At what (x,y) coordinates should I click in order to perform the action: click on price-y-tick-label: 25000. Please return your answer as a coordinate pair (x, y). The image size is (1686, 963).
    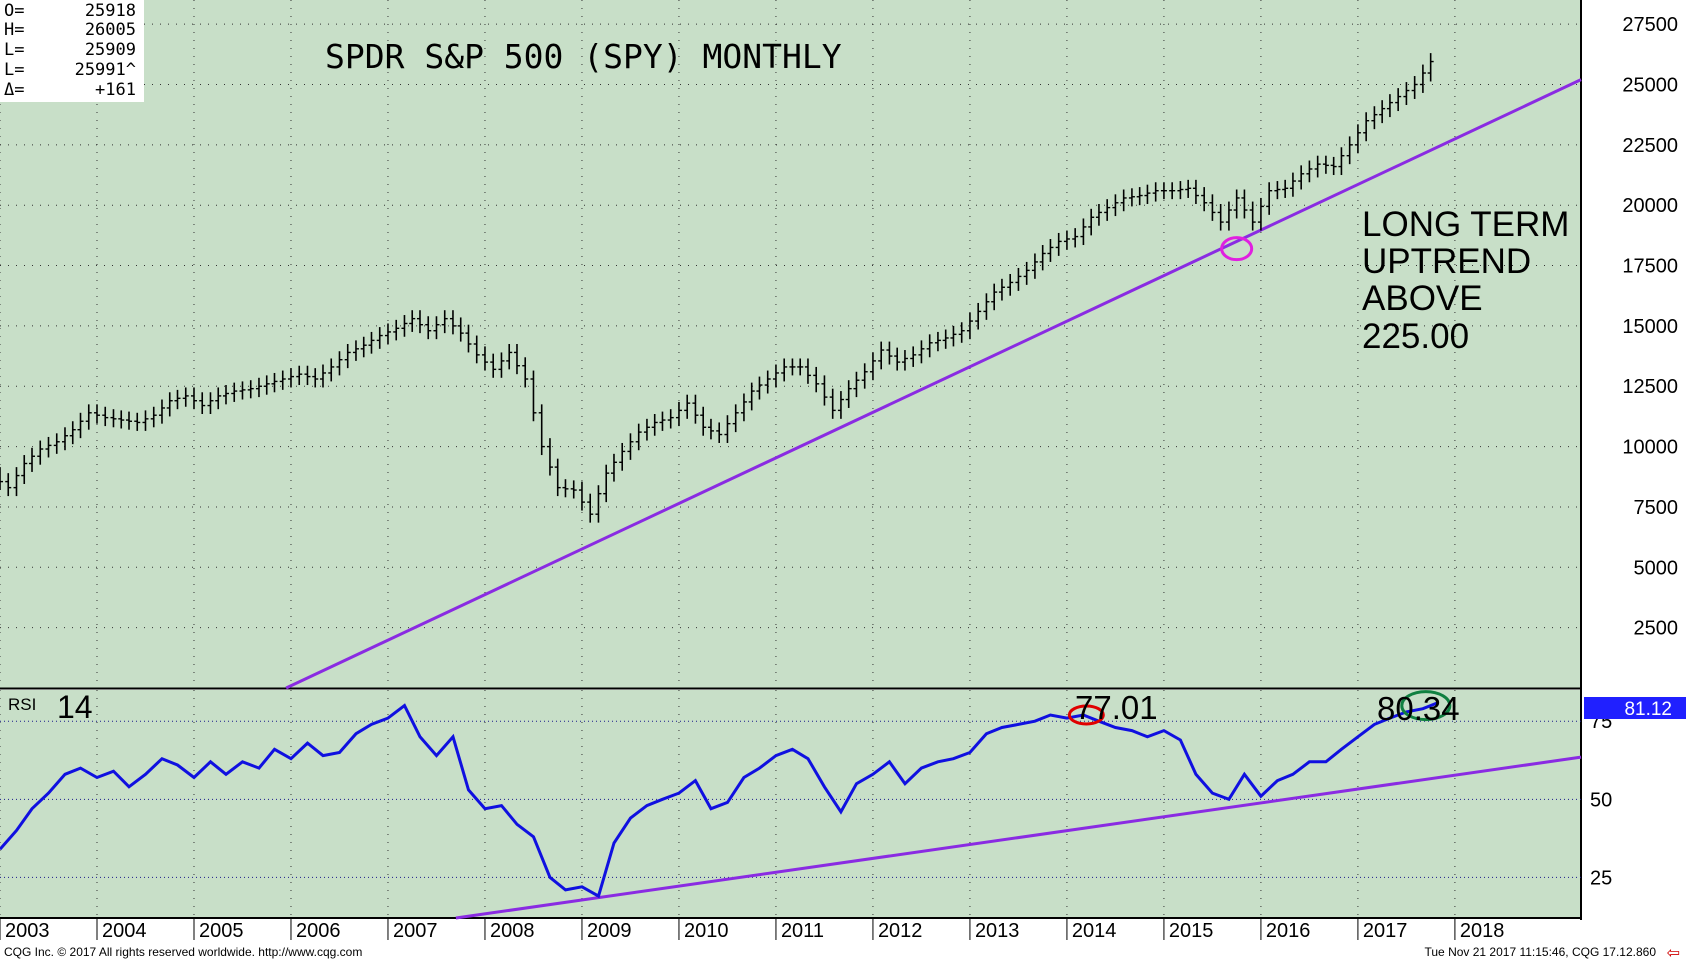
    Looking at the image, I should click on (1650, 85).